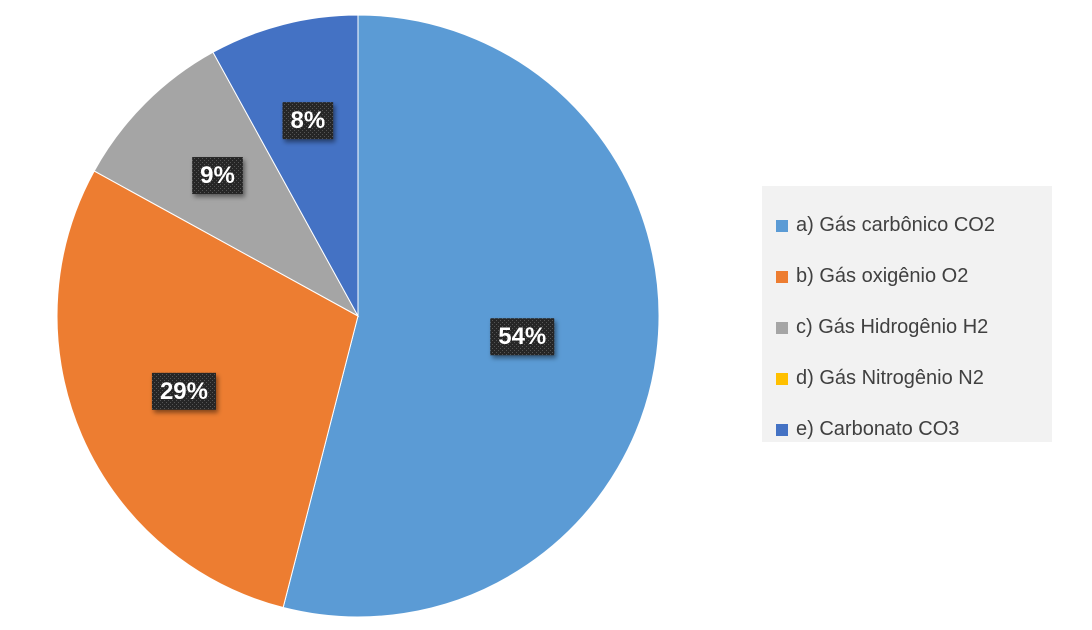  I want to click on legend-label-o2: b) Gás oxigênio O2, so click(882, 276).